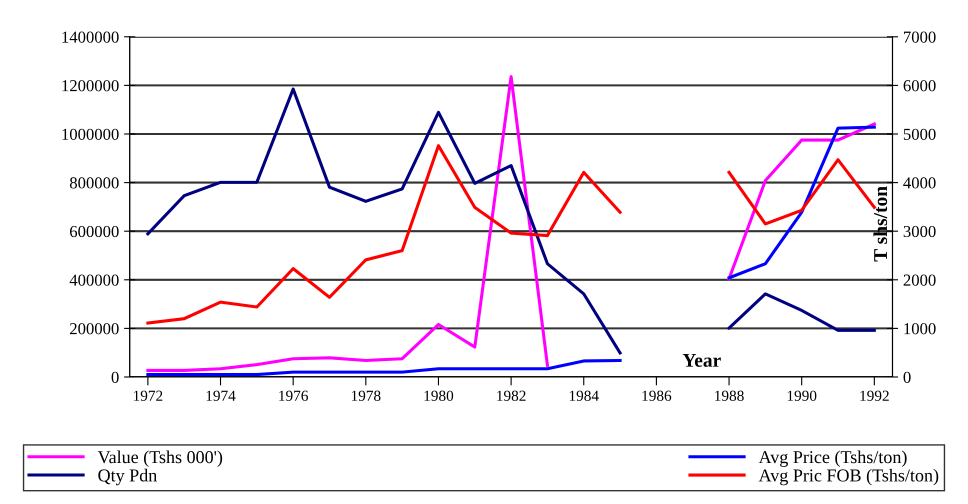 The height and width of the screenshot is (504, 968). What do you see at coordinates (160, 458) in the screenshot?
I see `legend-label: Value (Tshs 000')` at bounding box center [160, 458].